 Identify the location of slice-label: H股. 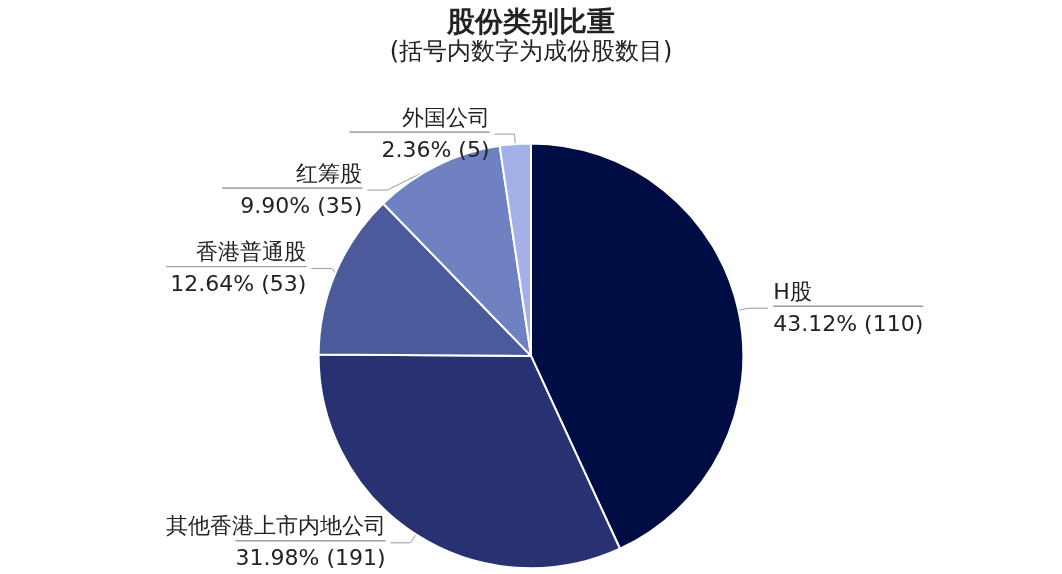
(792, 291).